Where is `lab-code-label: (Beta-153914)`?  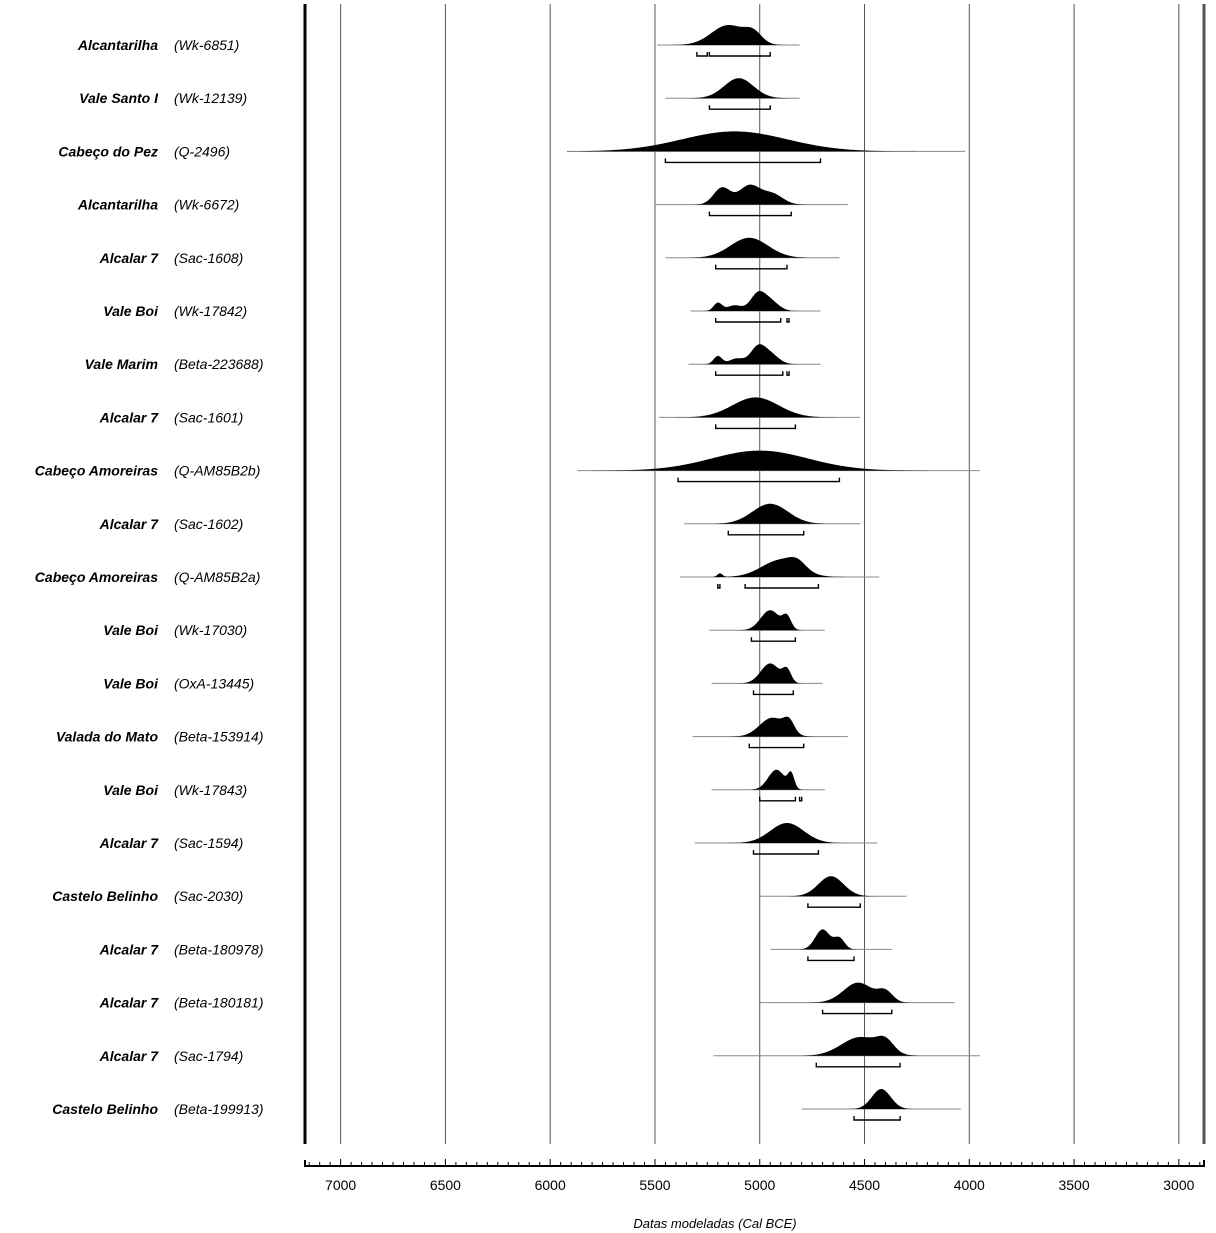
lab-code-label: (Beta-153914) is located at coordinates (219, 737).